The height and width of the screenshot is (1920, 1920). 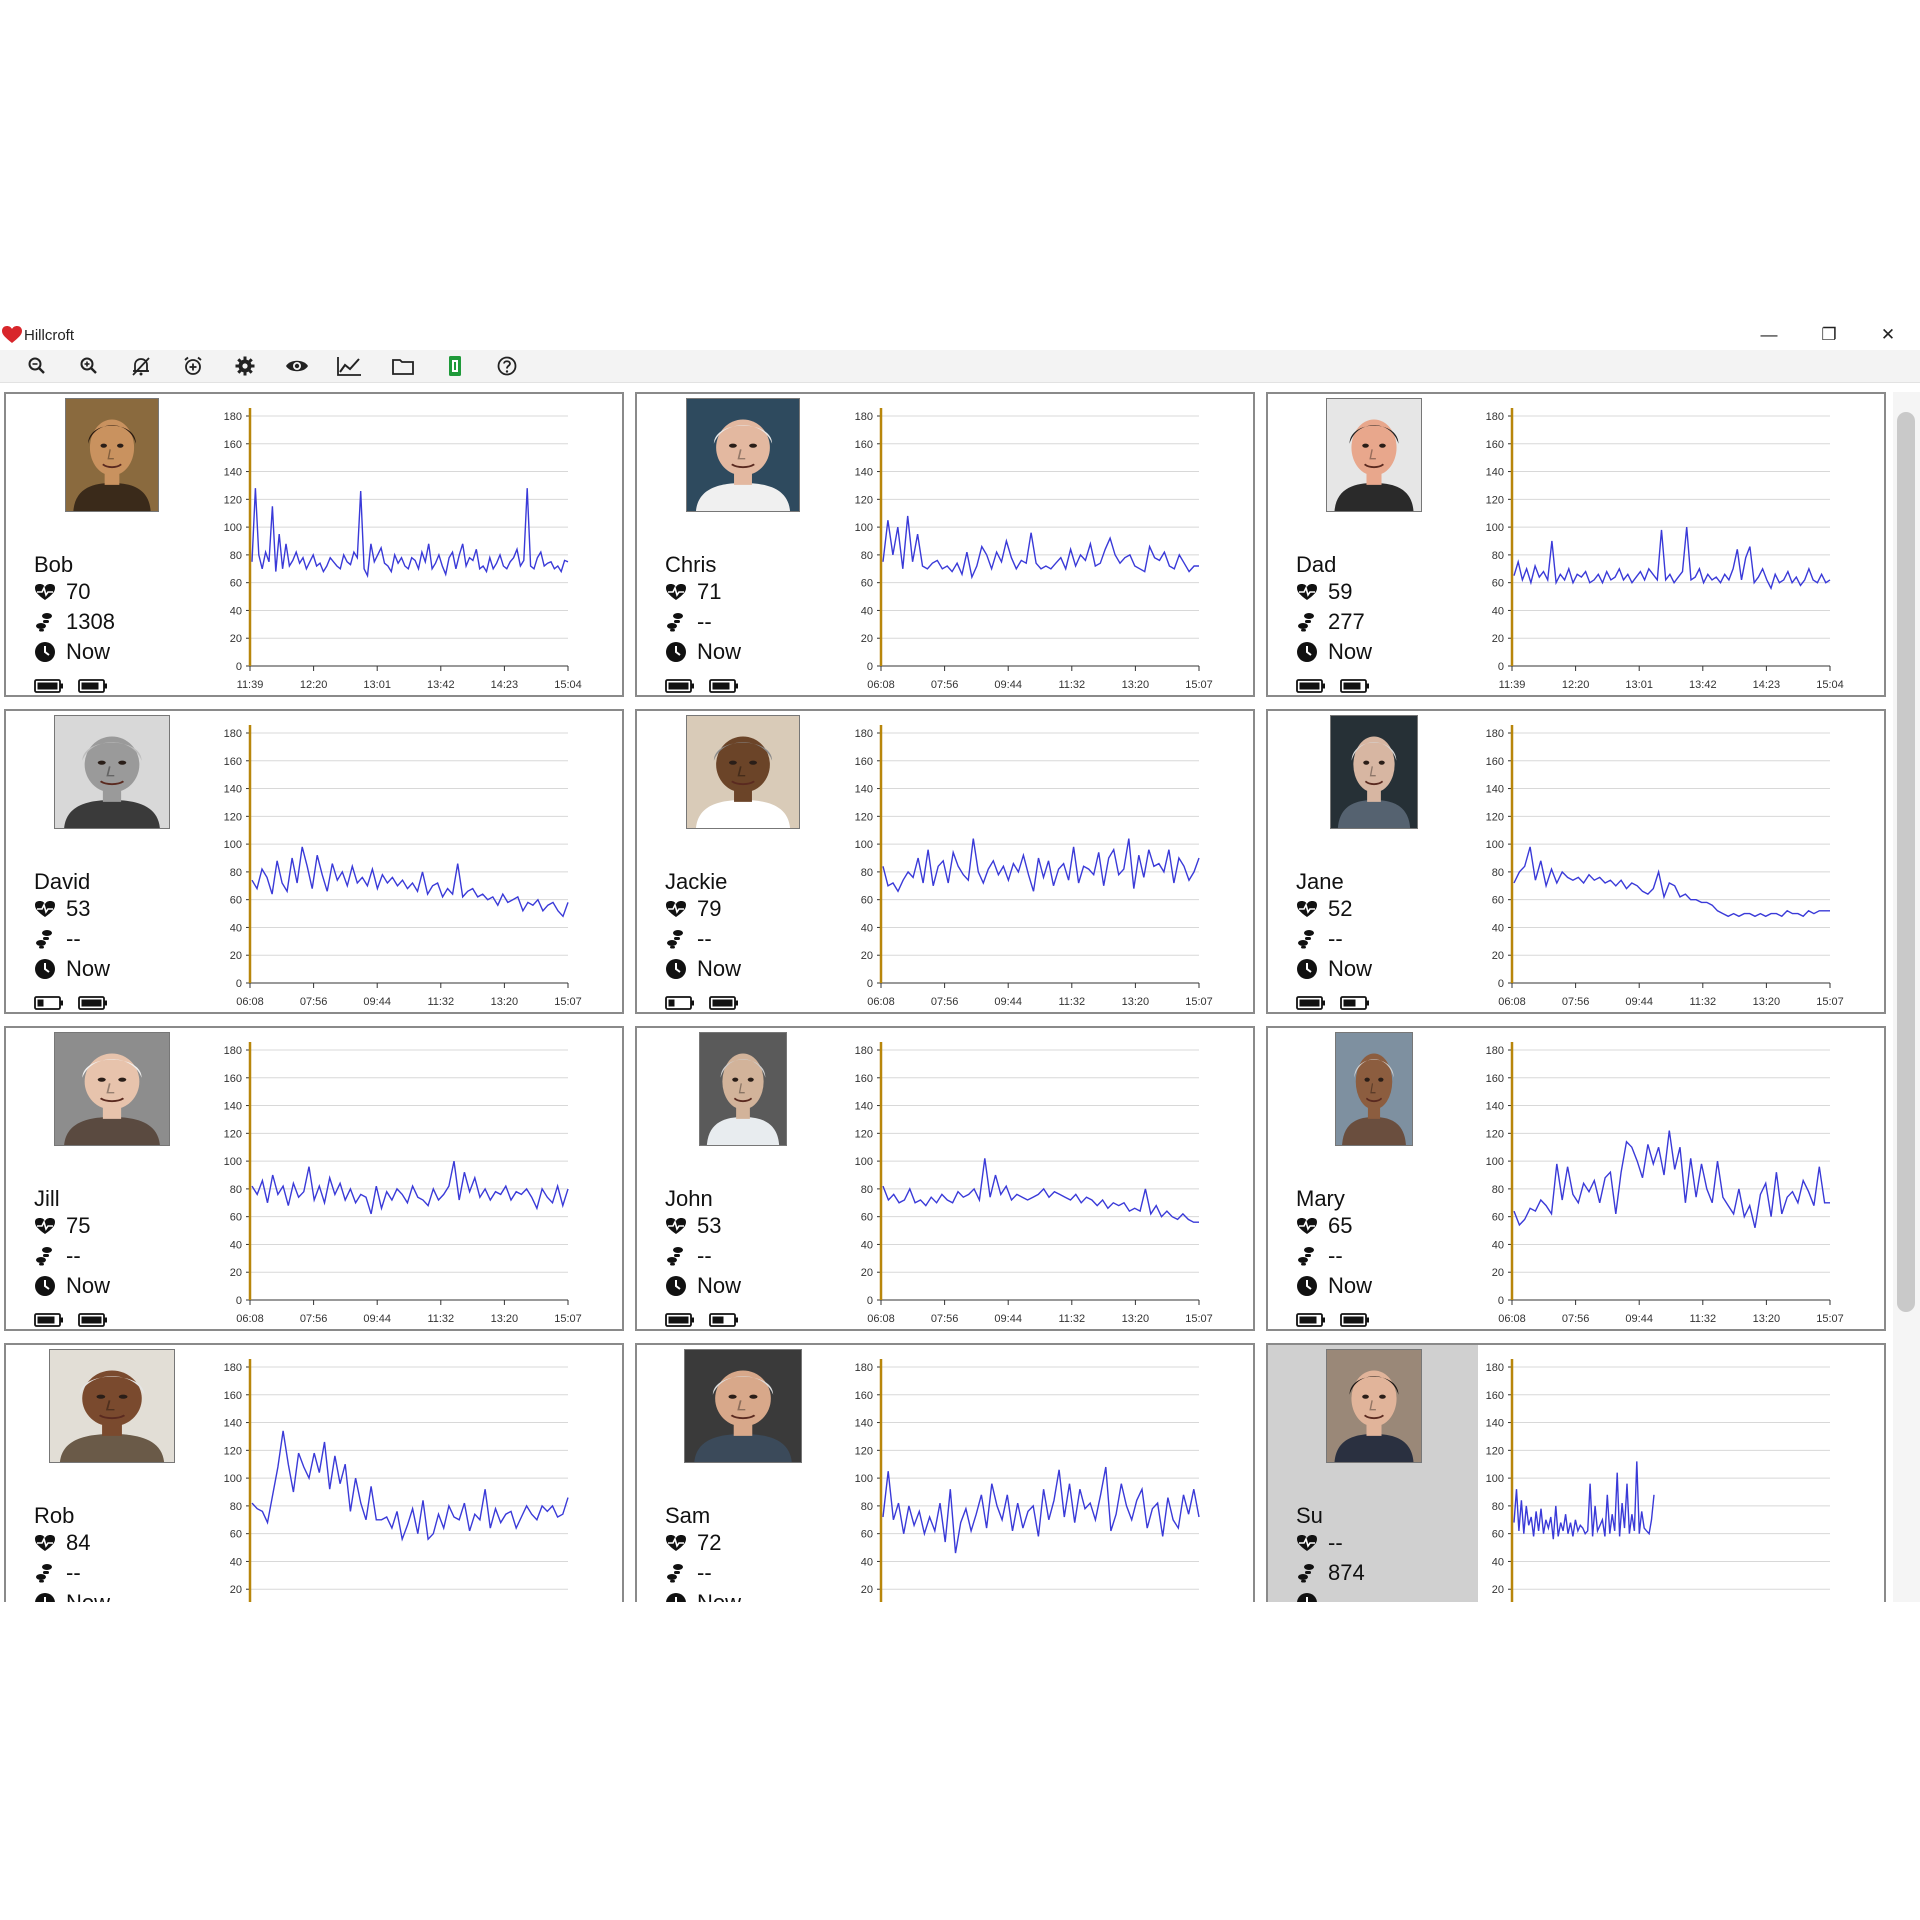 I want to click on zoom-out-icon, so click(x=37, y=366).